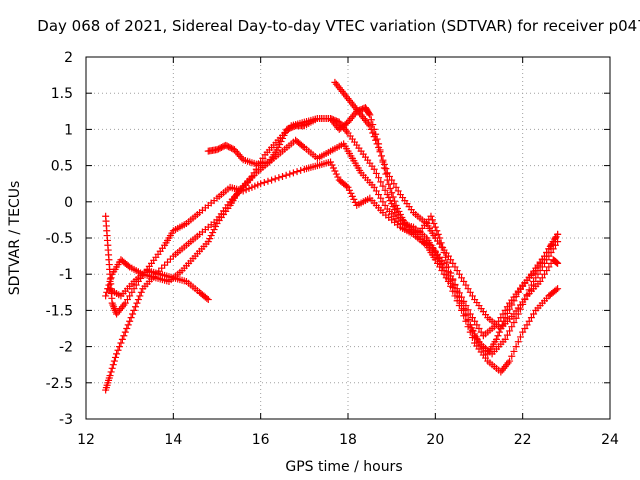 Image resolution: width=640 pixels, height=480 pixels. What do you see at coordinates (68, 203) in the screenshot?
I see `y-tick-label: 0` at bounding box center [68, 203].